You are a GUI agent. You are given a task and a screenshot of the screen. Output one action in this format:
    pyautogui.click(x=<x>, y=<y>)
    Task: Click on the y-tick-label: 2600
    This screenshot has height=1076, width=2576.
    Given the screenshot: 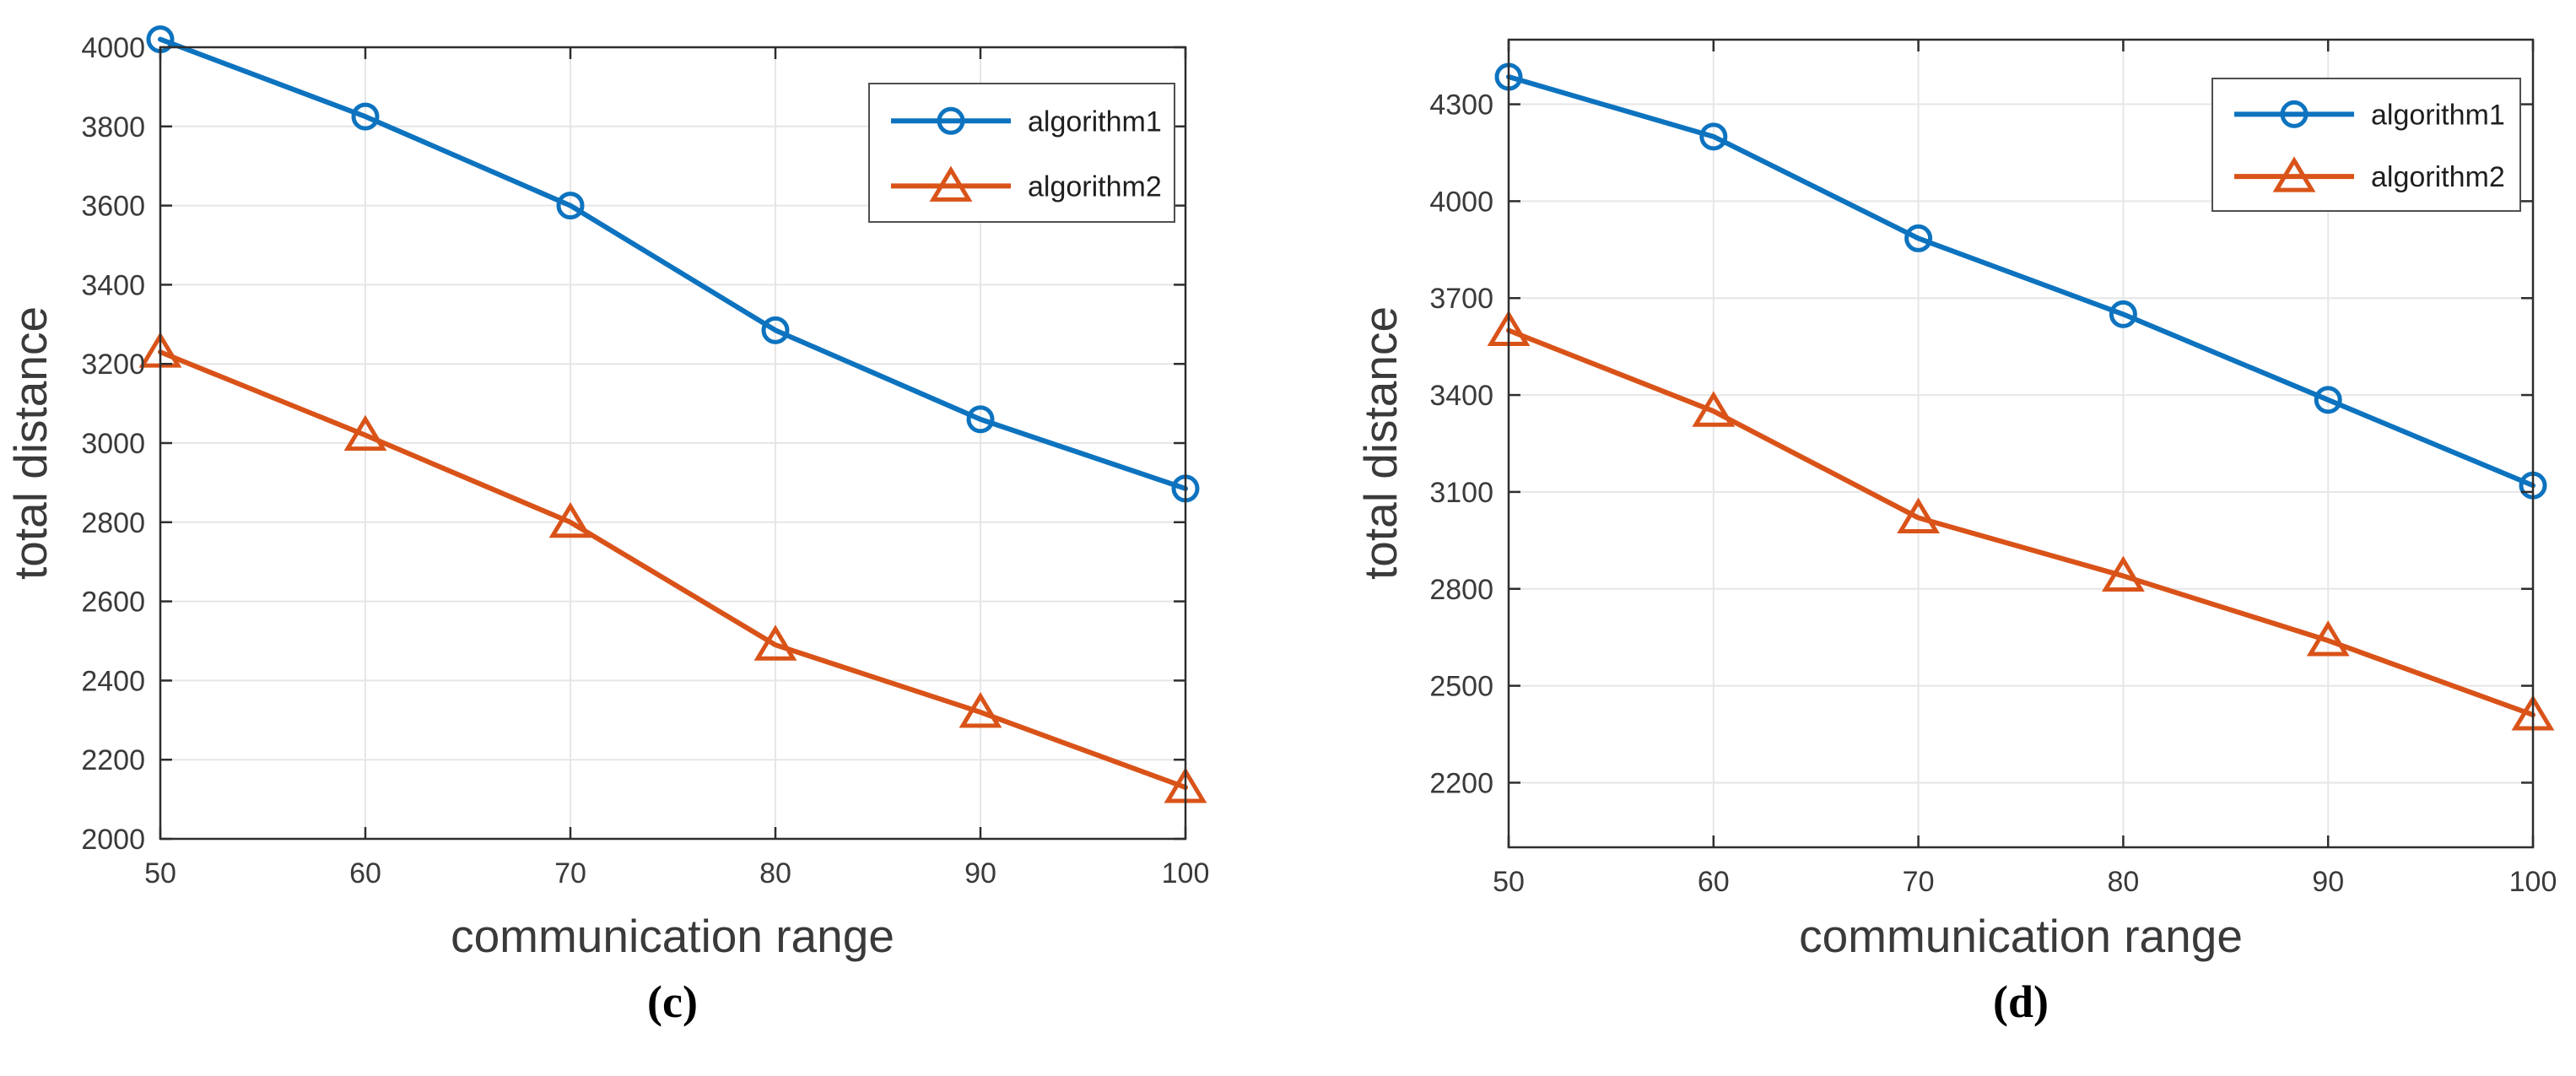 What is the action you would take?
    pyautogui.click(x=113, y=603)
    